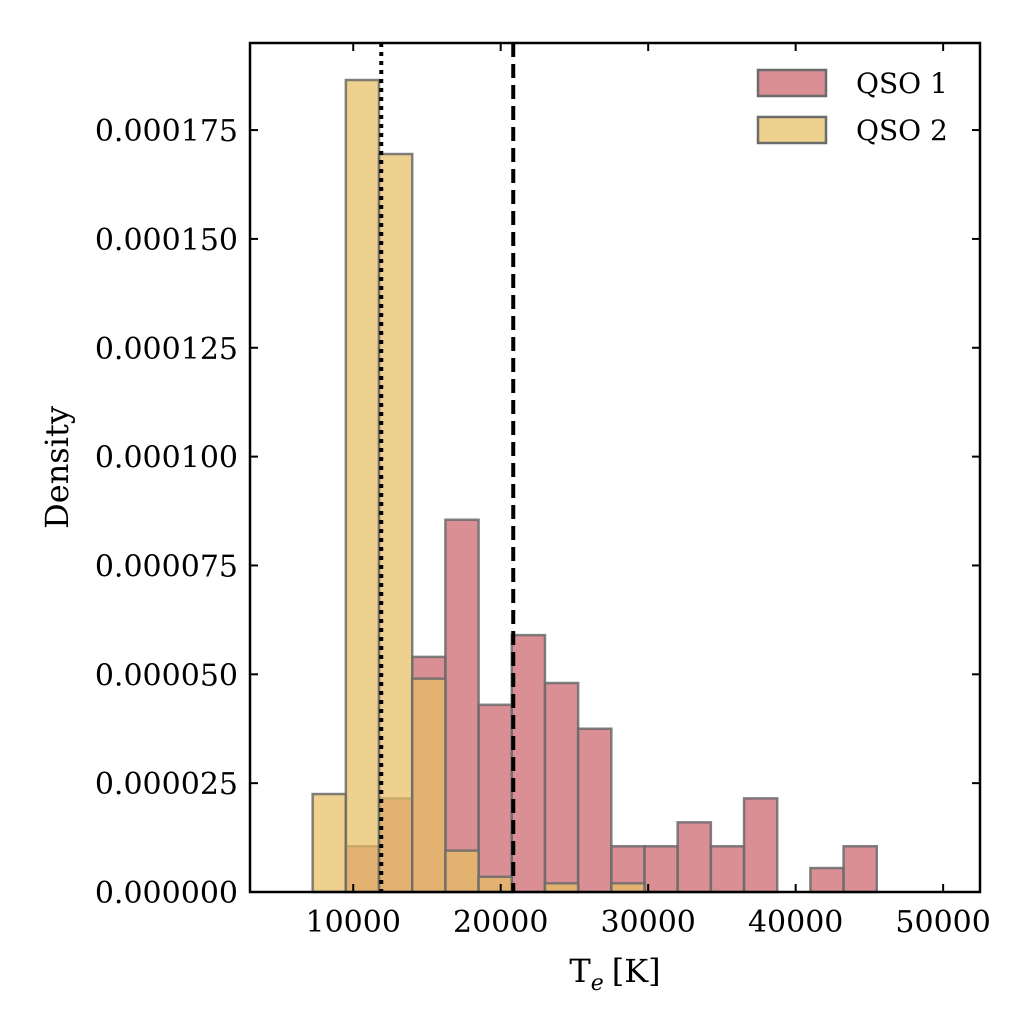 This screenshot has height=1036, width=1036. What do you see at coordinates (166, 458) in the screenshot?
I see `y-tick-label: 0.000100` at bounding box center [166, 458].